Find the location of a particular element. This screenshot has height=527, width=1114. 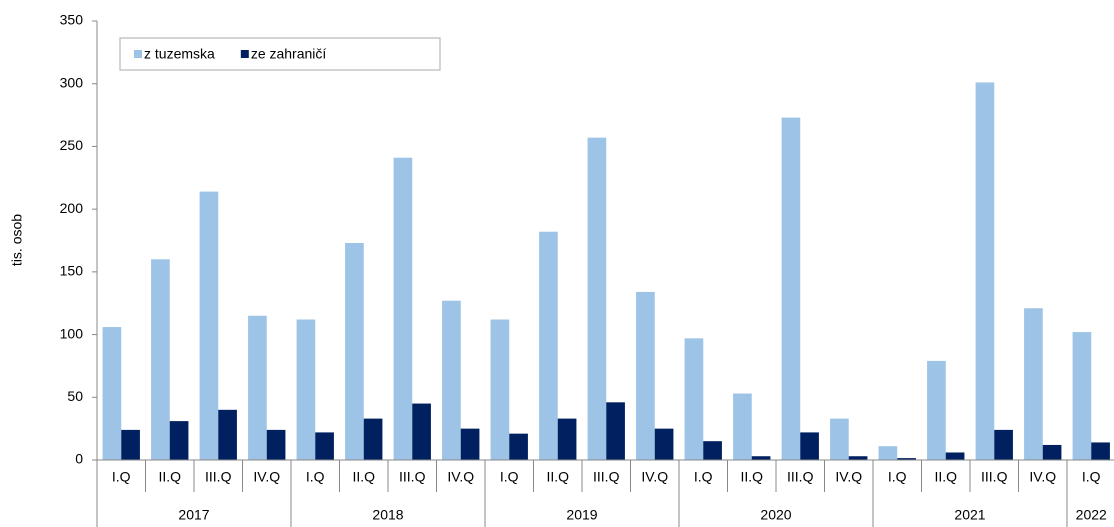

y-tick-label: 100 is located at coordinates (72, 333).